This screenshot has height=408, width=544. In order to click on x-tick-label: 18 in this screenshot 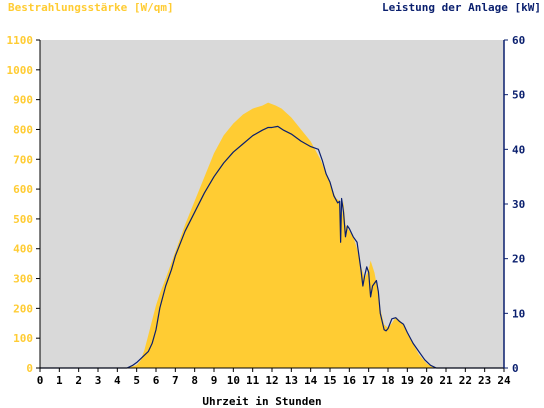, I will do `click(387, 380)`.